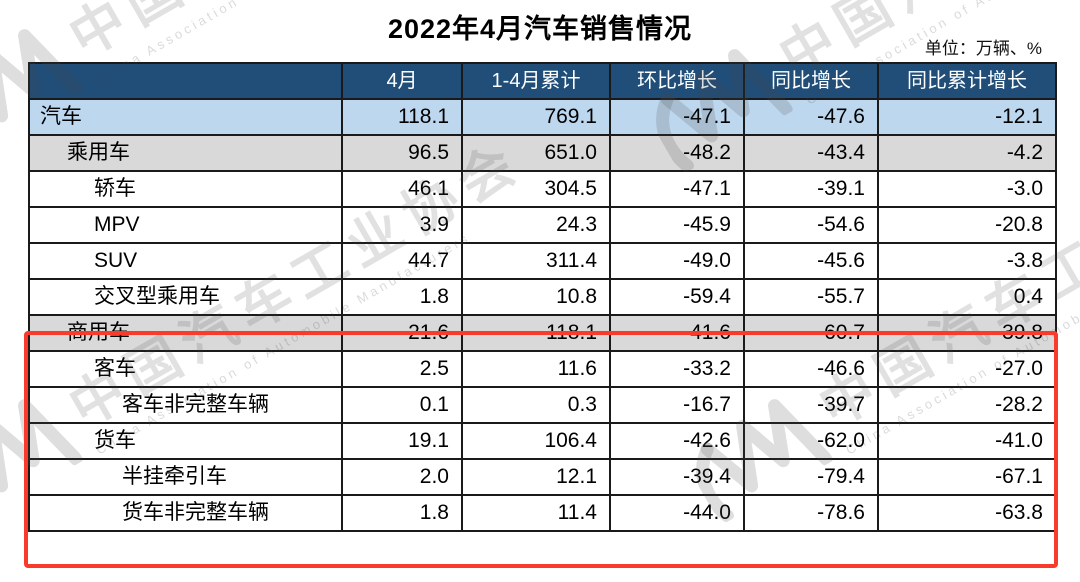 The width and height of the screenshot is (1080, 582). Describe the element at coordinates (536, 405) in the screenshot. I see `value-cell: 0.3` at that location.